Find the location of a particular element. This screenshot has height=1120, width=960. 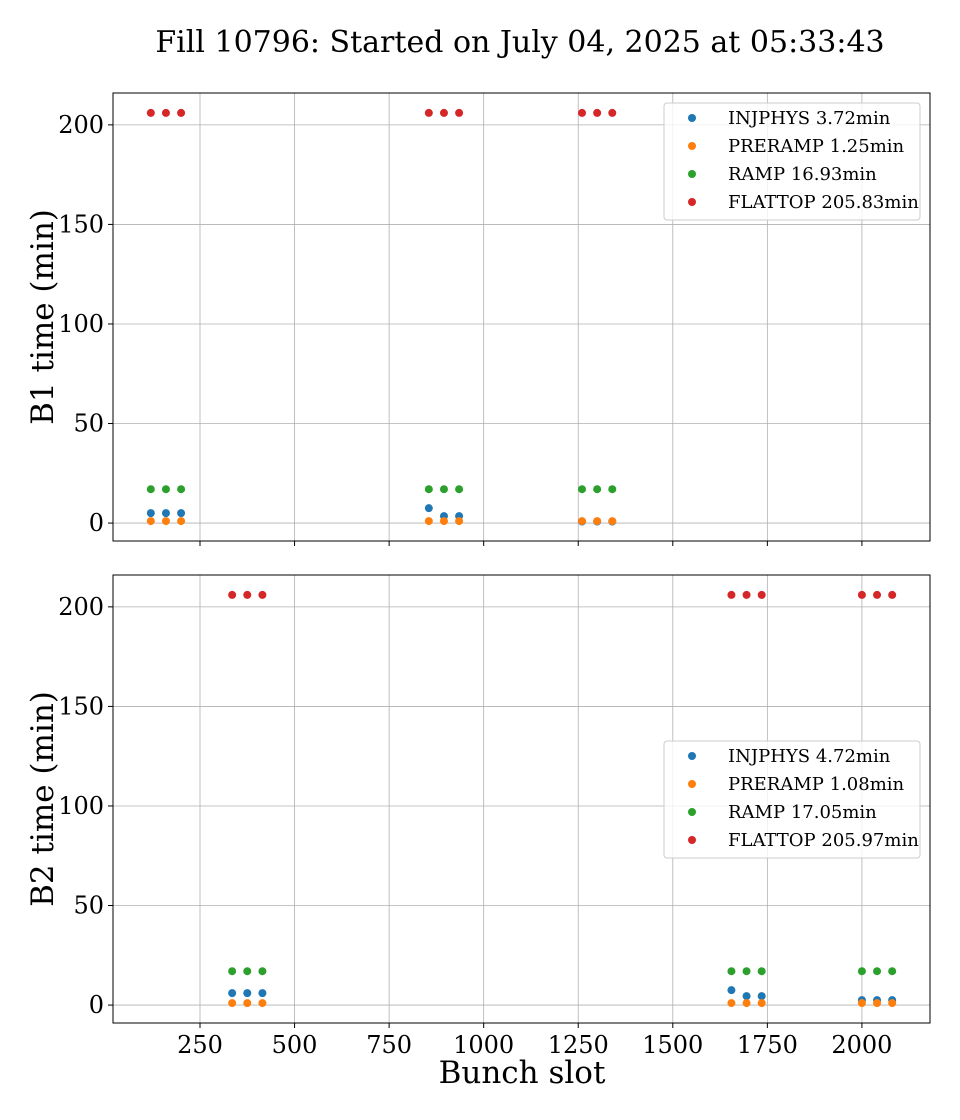

x-tick-label: 1750 is located at coordinates (767, 1045).